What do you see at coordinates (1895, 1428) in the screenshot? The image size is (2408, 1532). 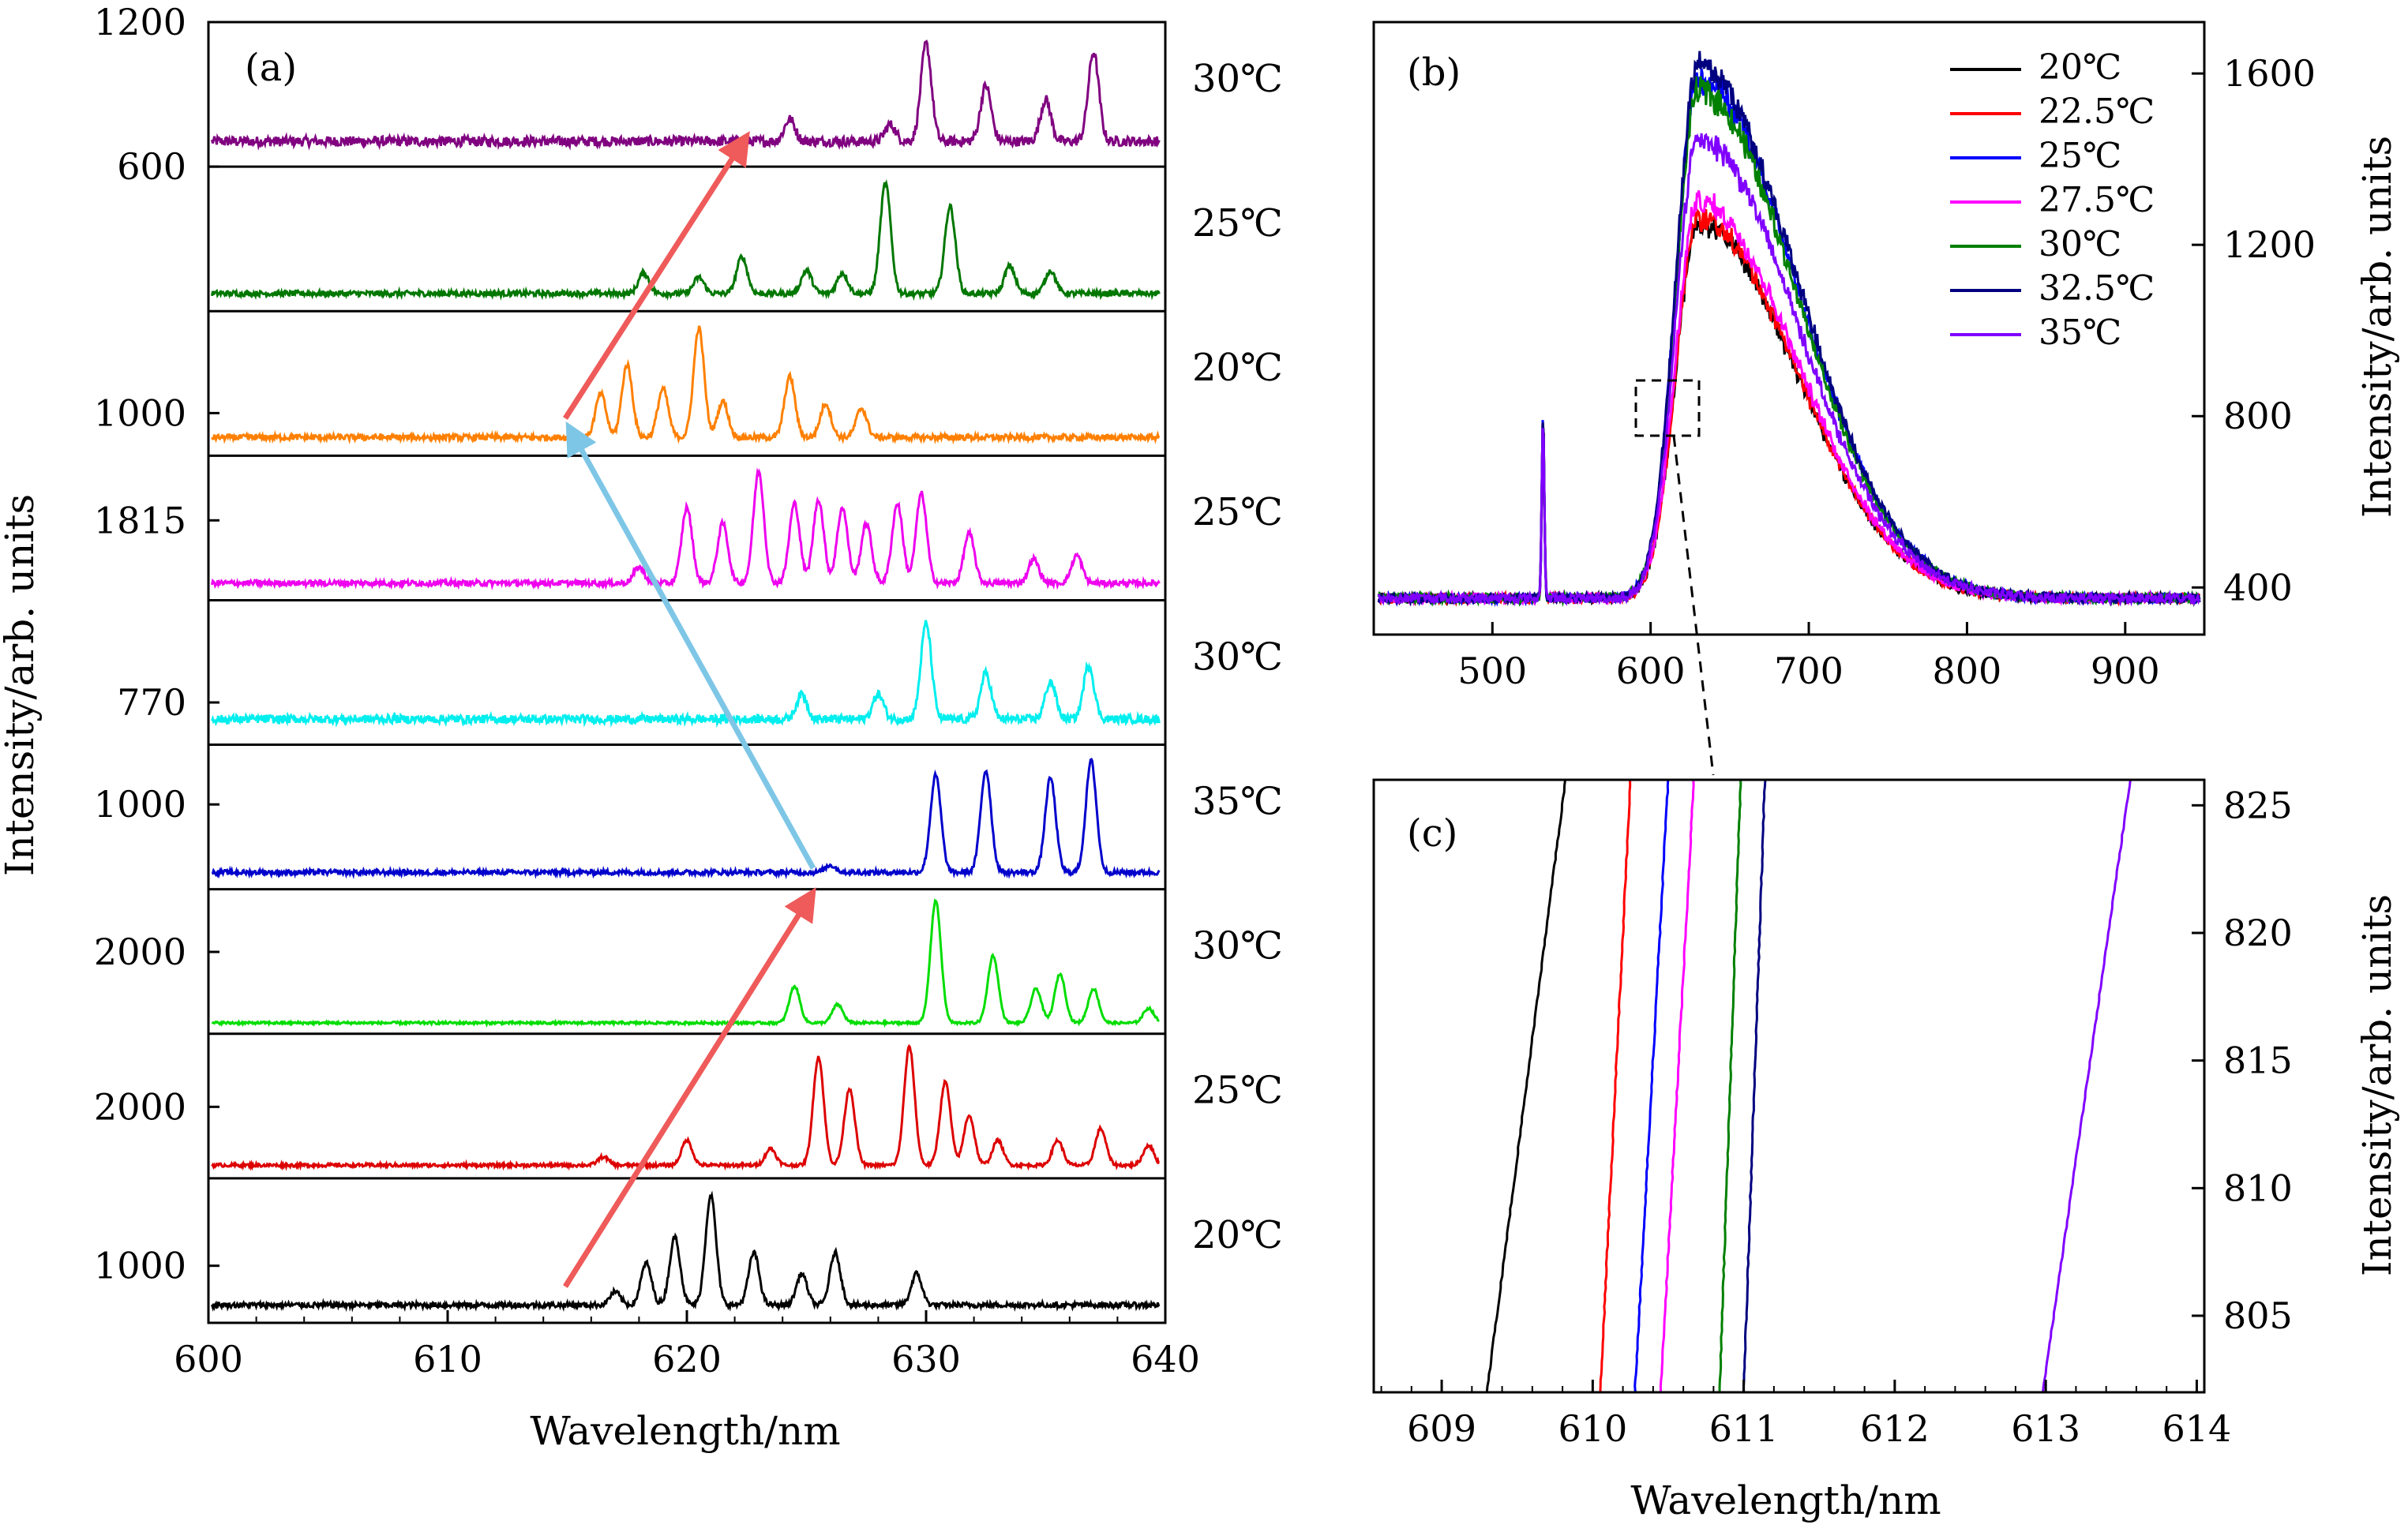 I see `x-tick-label: 612` at bounding box center [1895, 1428].